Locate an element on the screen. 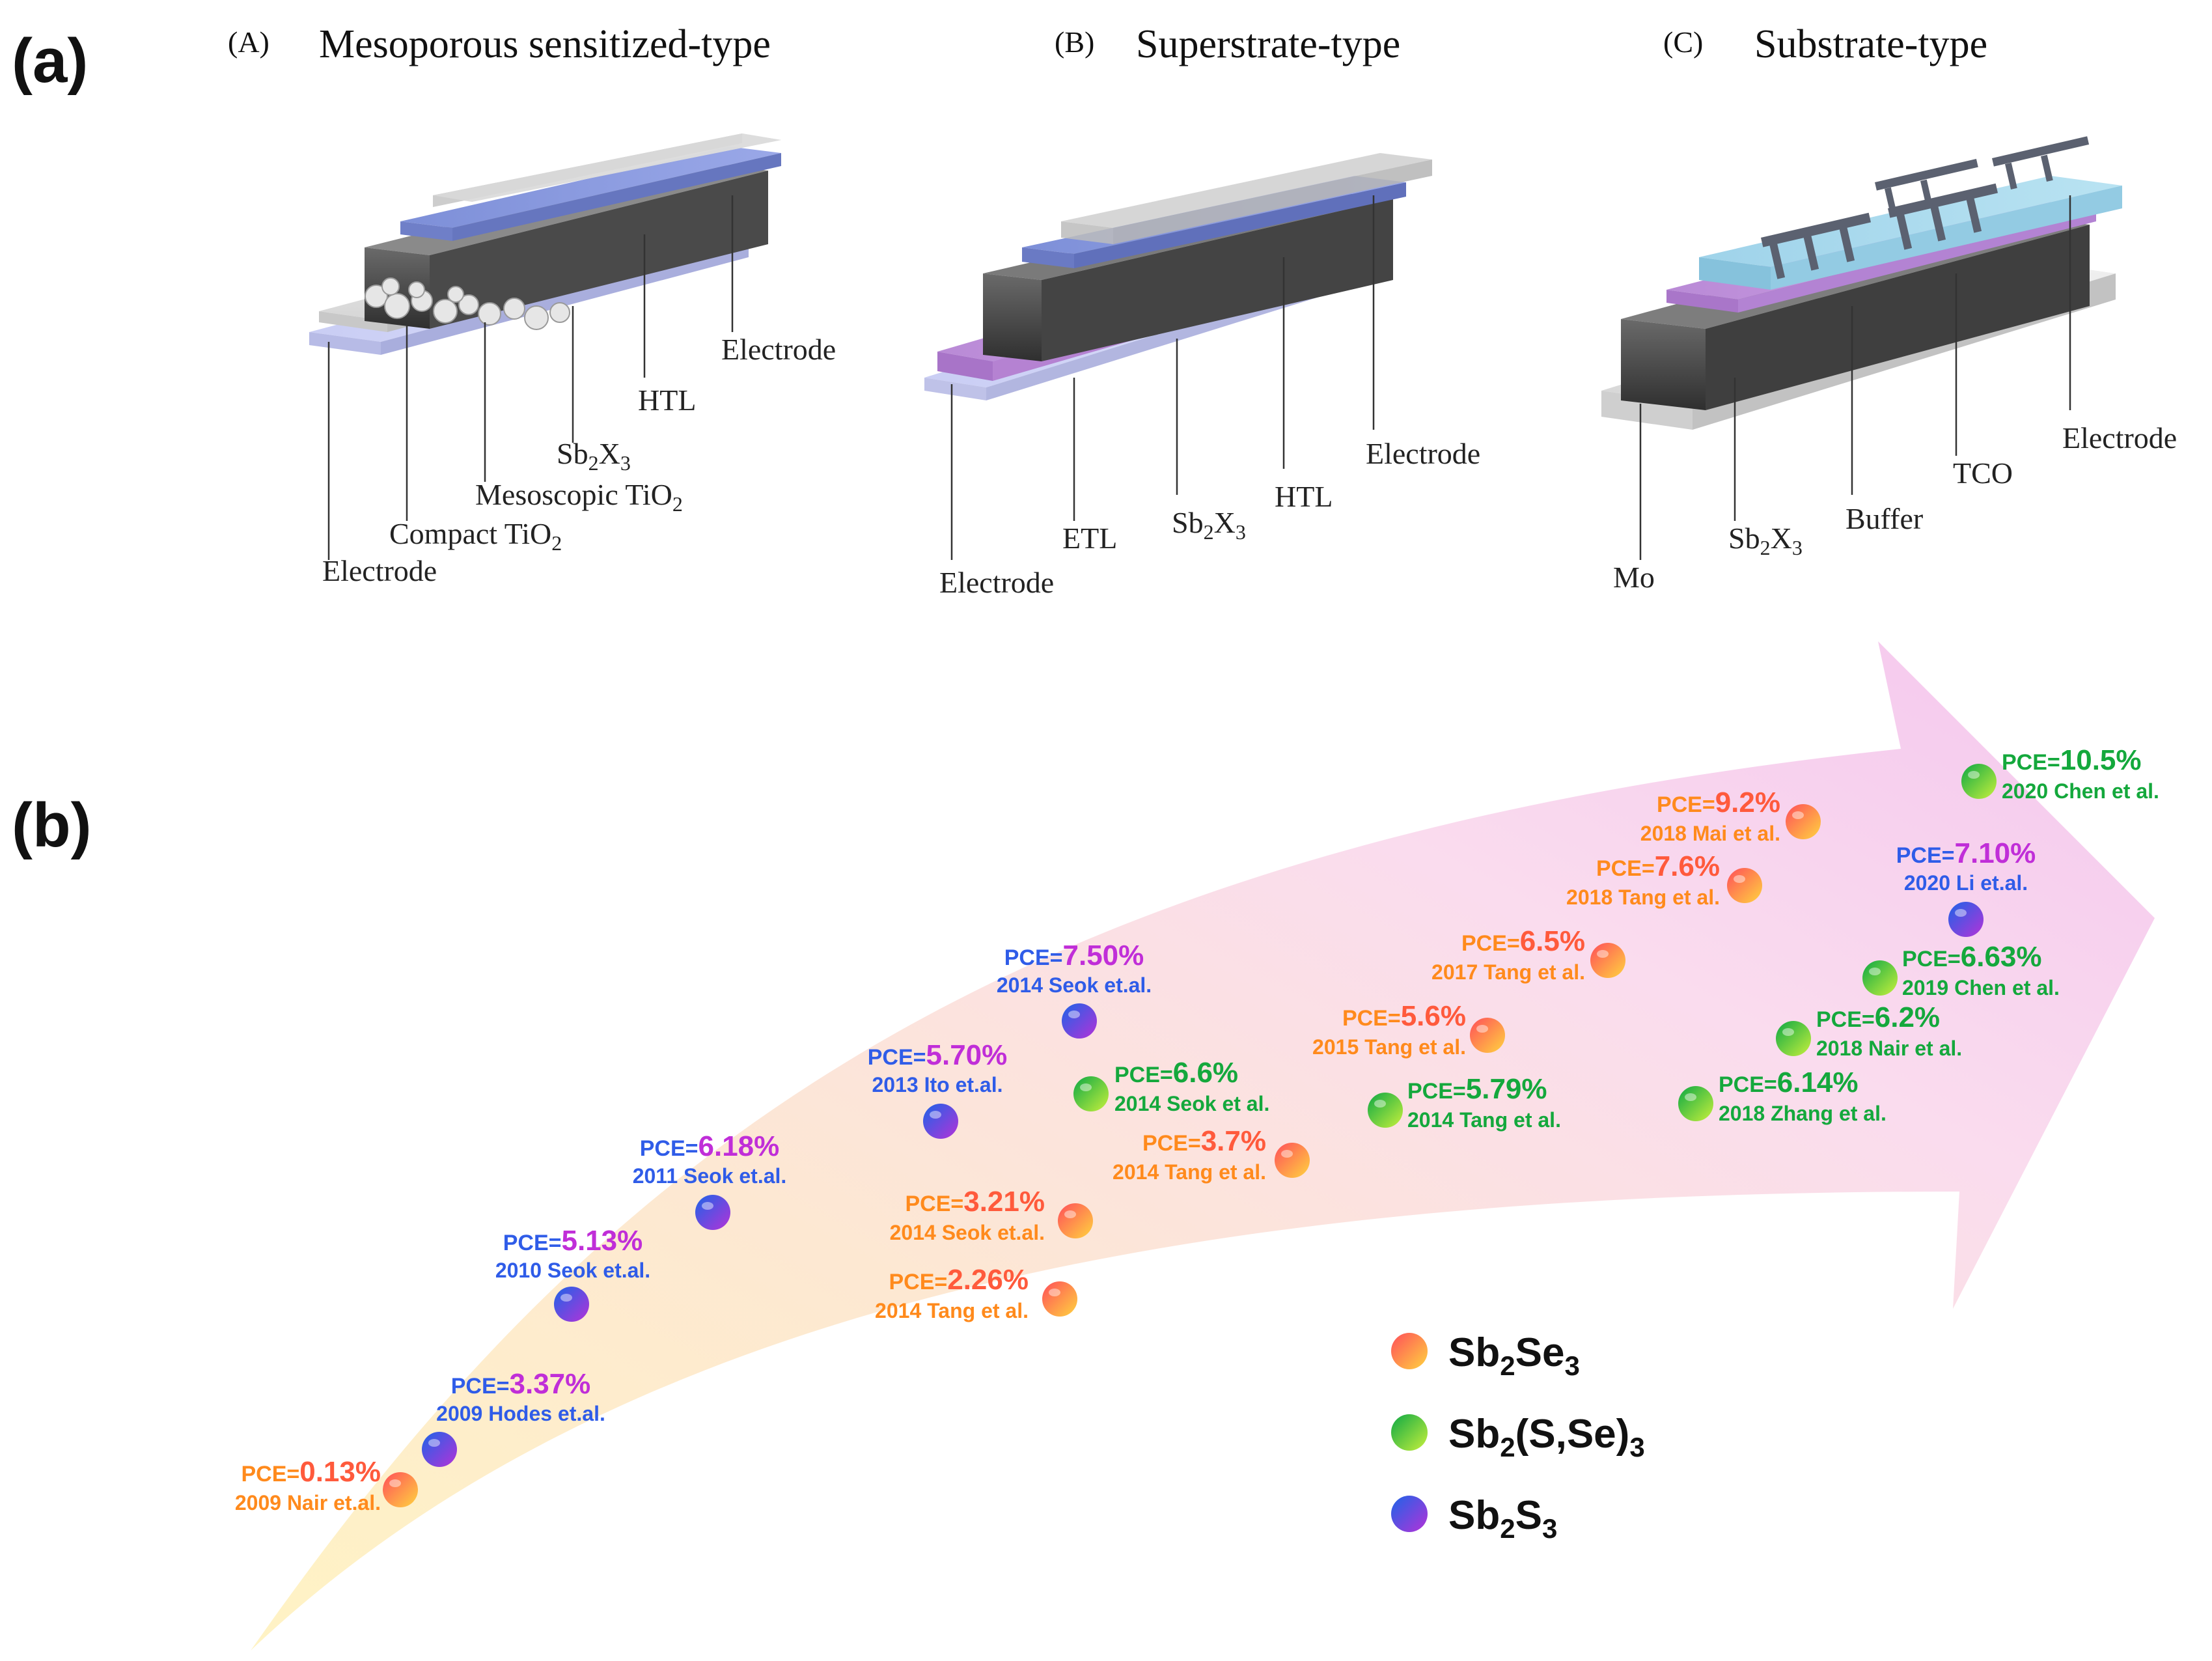  milestone-pce: PCE=9.2% is located at coordinates (1718, 802).